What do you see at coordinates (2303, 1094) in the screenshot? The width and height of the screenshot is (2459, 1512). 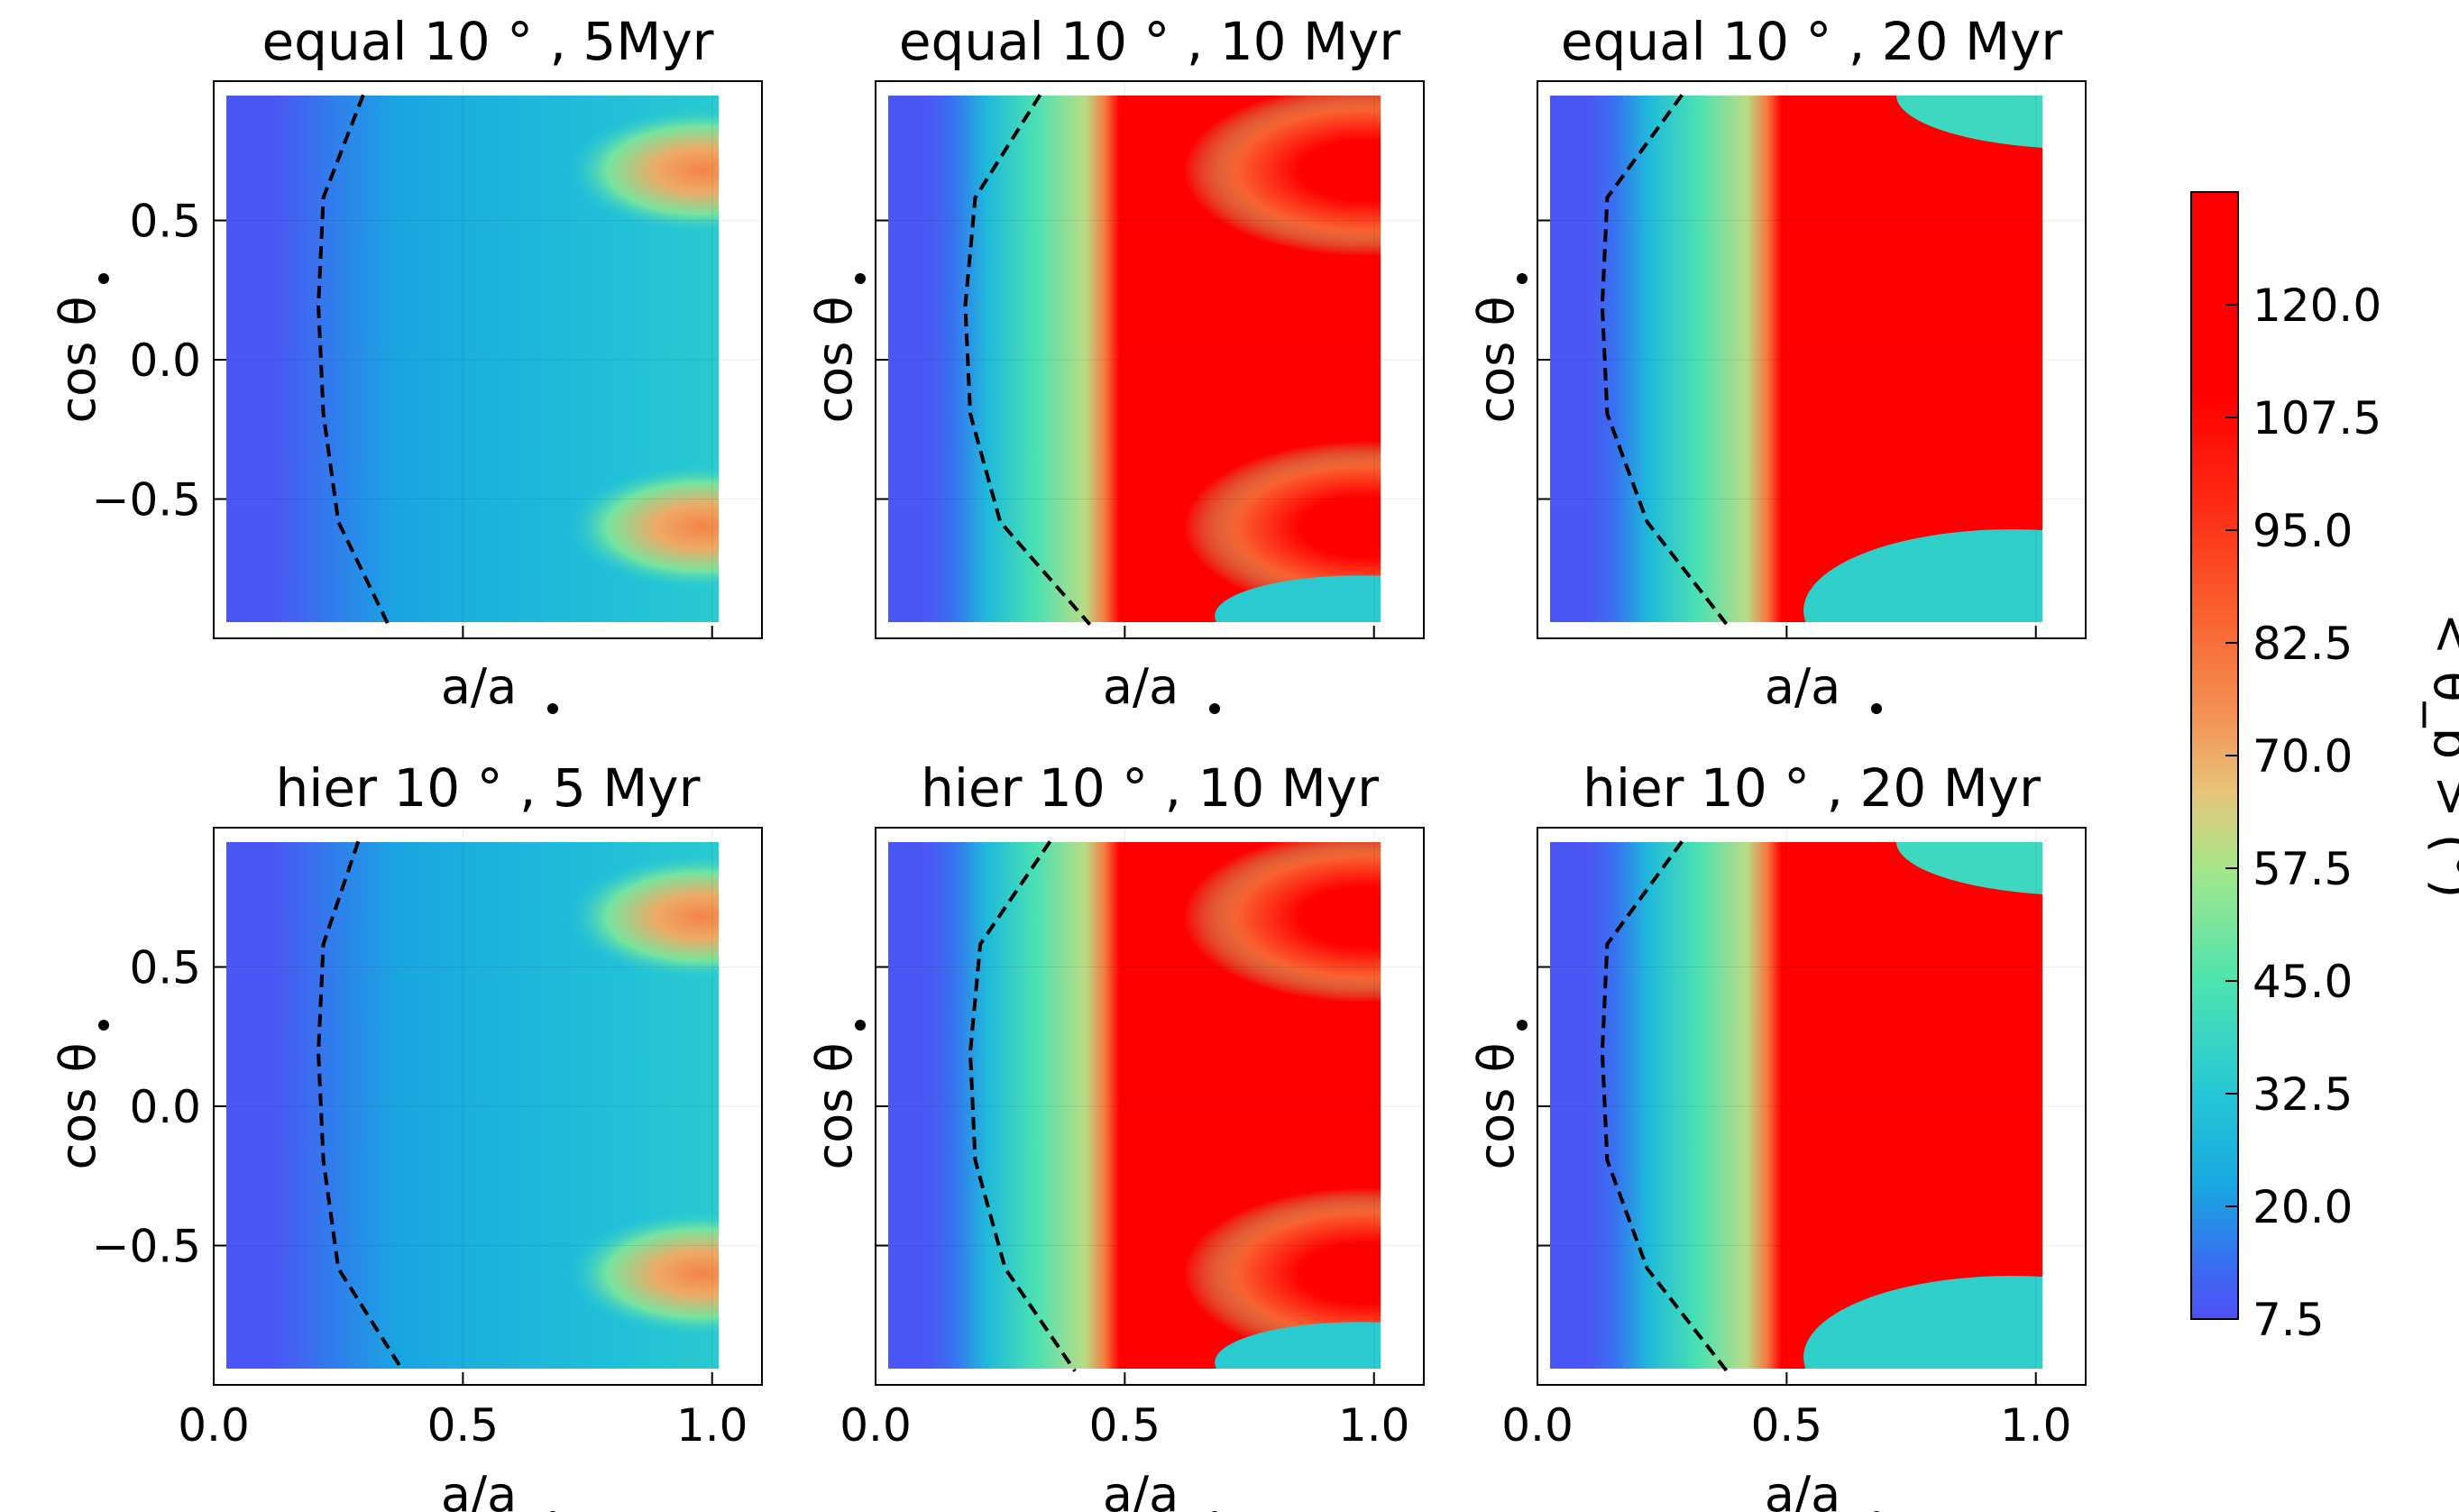 I see `colorbar-tick-label: 32.5` at bounding box center [2303, 1094].